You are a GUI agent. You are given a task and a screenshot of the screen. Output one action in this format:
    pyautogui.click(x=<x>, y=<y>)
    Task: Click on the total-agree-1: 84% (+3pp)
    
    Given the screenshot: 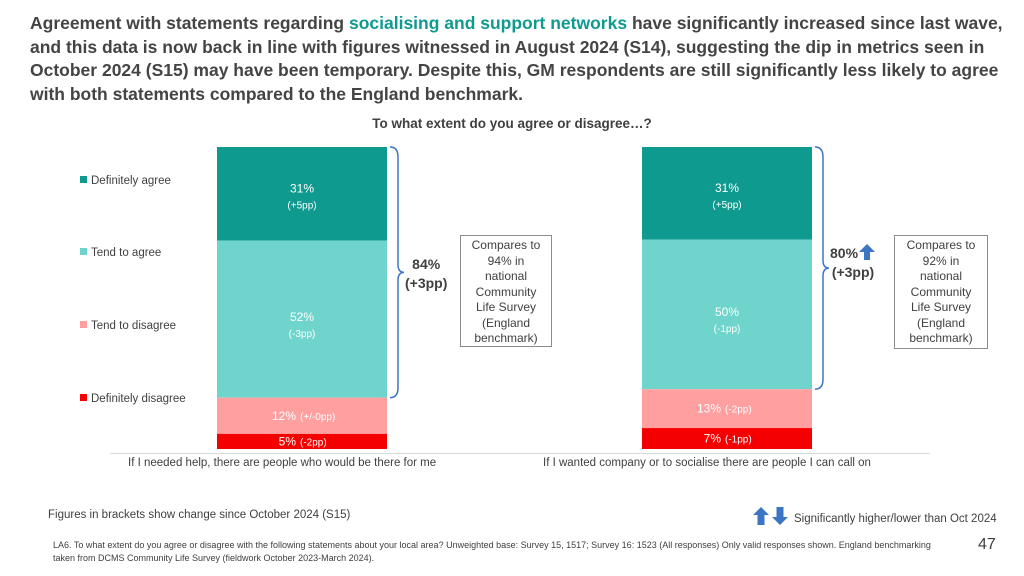 What is the action you would take?
    pyautogui.click(x=426, y=274)
    